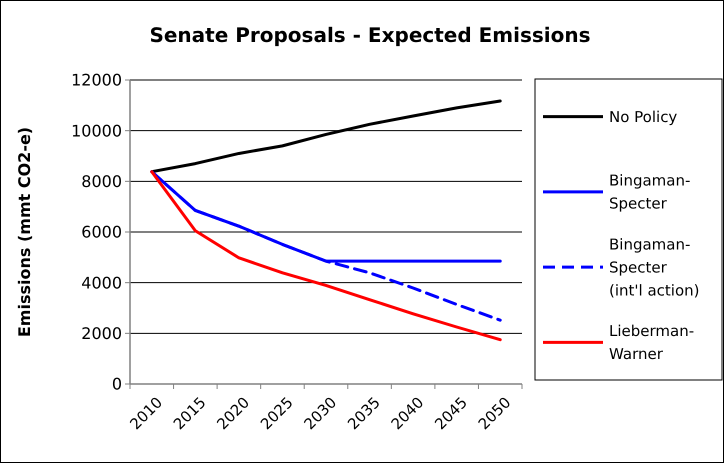 Image resolution: width=724 pixels, height=463 pixels. I want to click on y-tick-label: 2000, so click(101, 333).